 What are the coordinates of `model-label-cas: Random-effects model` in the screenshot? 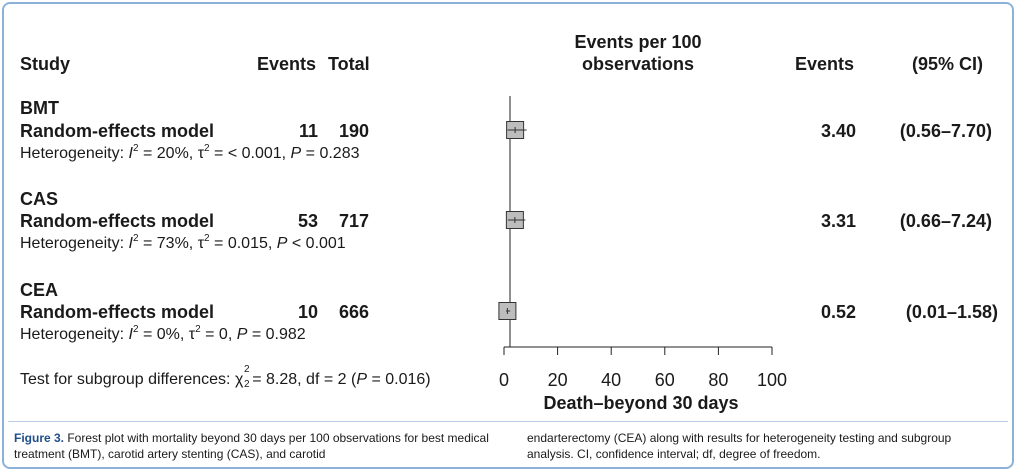 It's located at (117, 221).